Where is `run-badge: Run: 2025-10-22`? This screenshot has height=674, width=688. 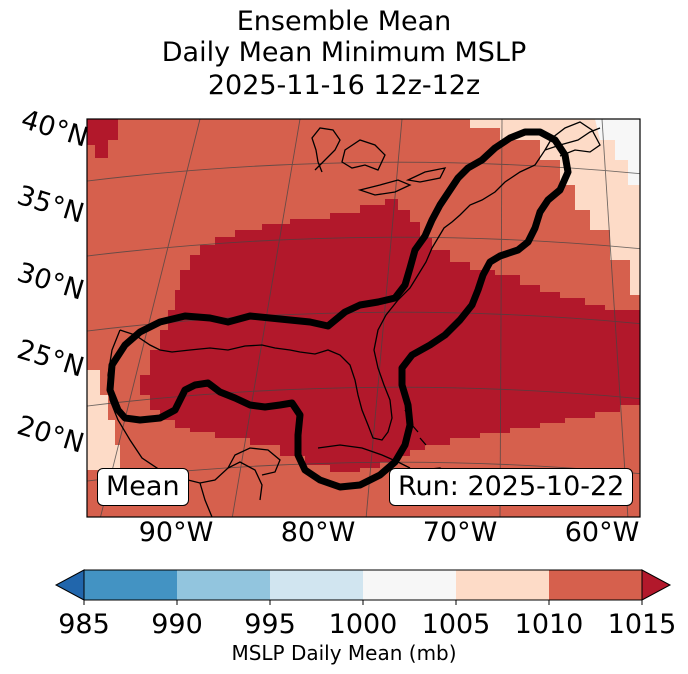 run-badge: Run: 2025-10-22 is located at coordinates (511, 487).